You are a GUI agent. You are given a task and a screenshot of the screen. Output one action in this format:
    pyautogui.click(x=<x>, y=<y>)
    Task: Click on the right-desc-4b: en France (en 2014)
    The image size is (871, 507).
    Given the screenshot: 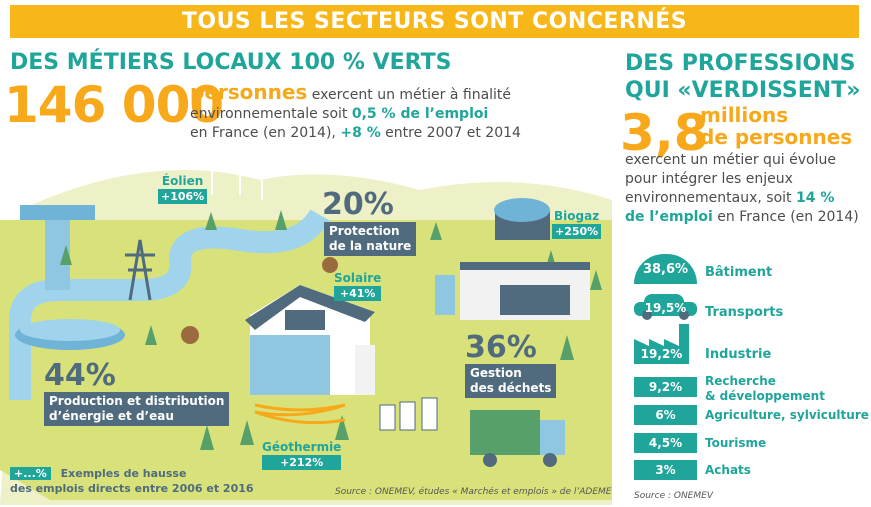 What is the action you would take?
    pyautogui.click(x=785, y=217)
    